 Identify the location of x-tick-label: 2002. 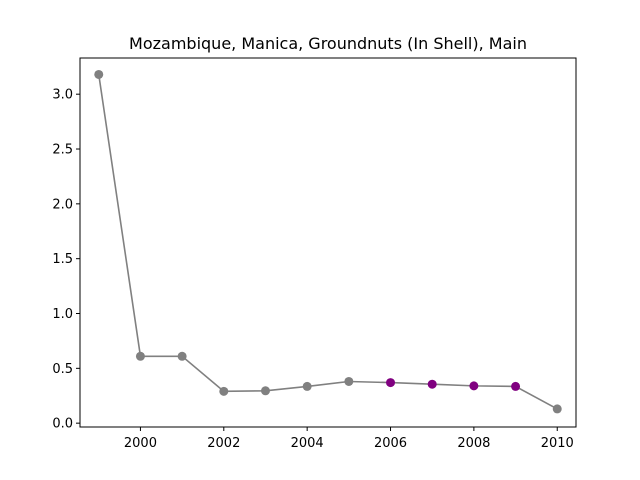
(223, 443).